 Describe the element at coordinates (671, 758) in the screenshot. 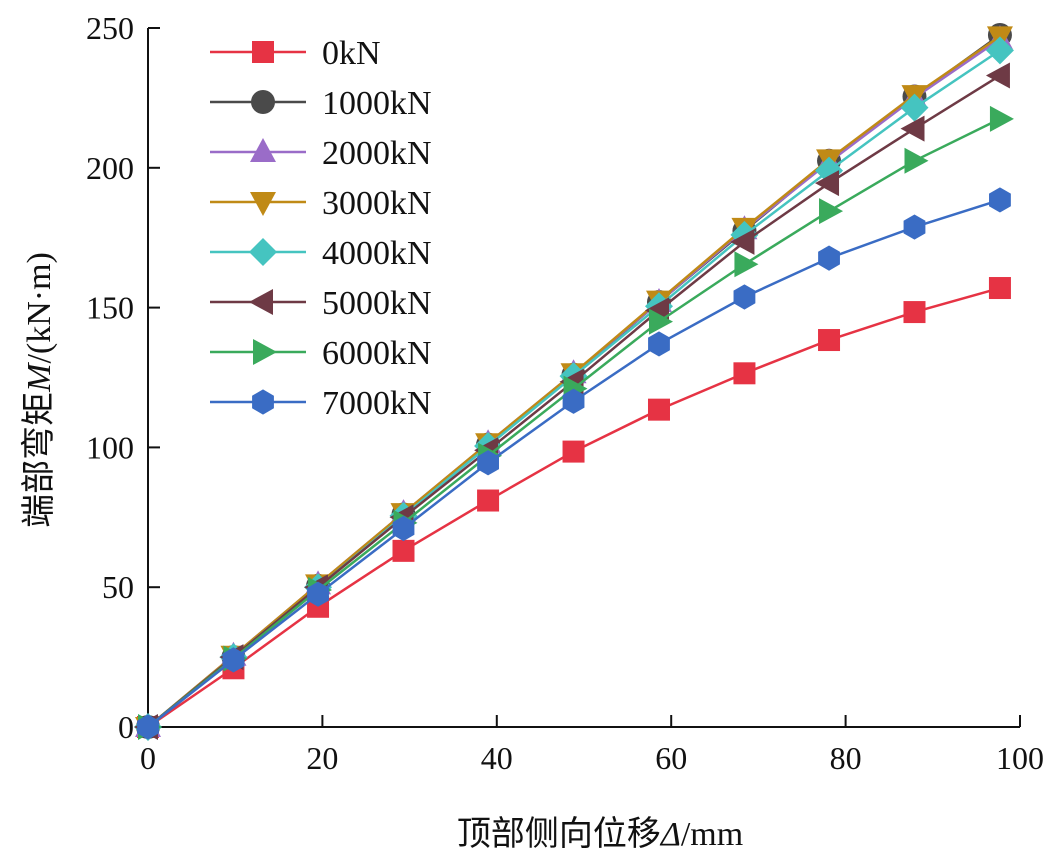

I see `x-tick-label: 60` at that location.